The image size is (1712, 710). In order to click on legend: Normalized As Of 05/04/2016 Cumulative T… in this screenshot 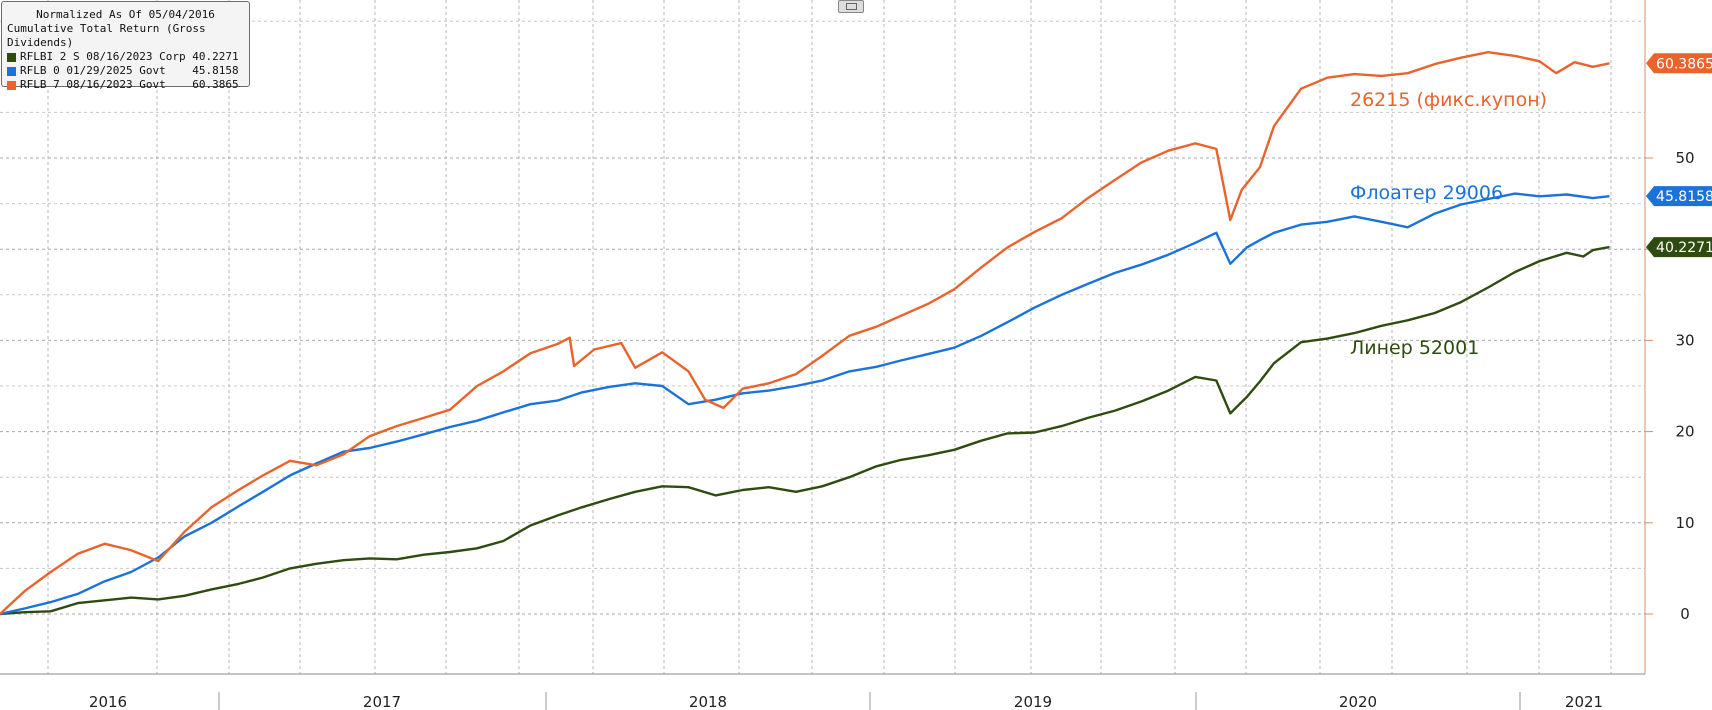, I will do `click(125, 46)`.